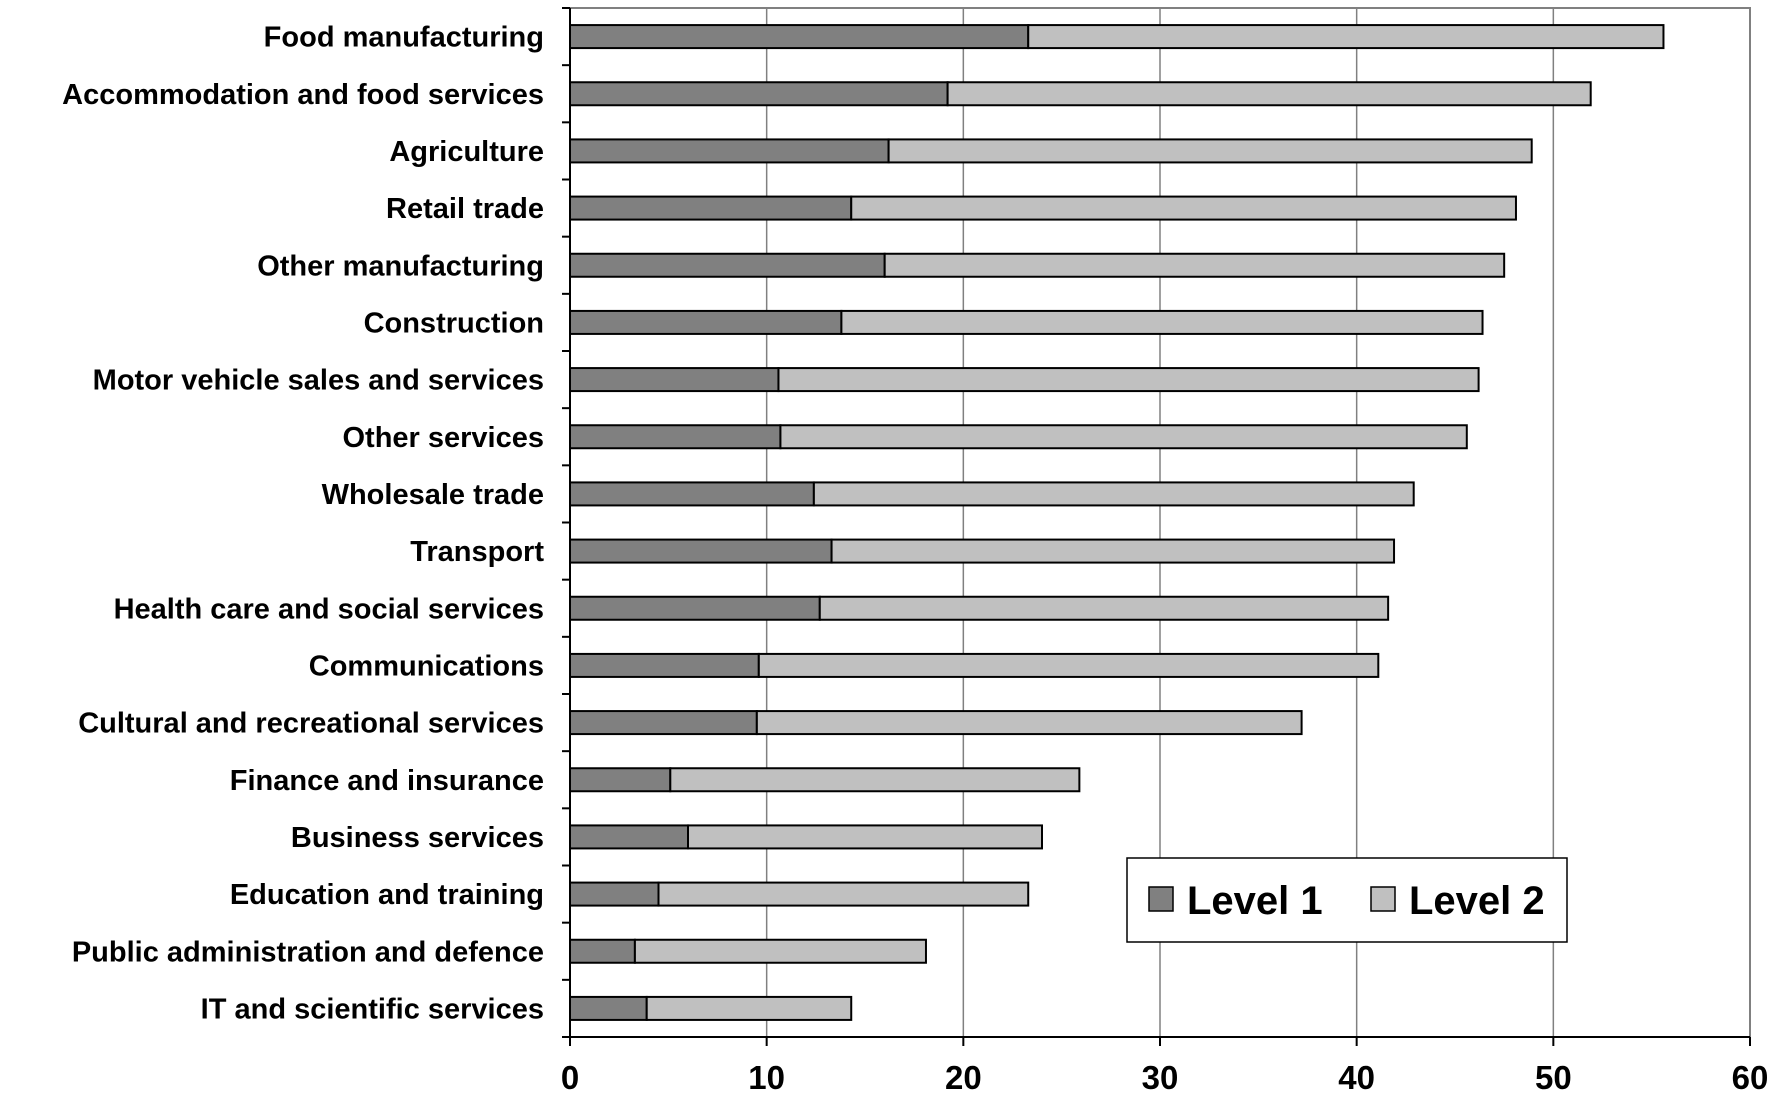  I want to click on legend-box, so click(1347, 900).